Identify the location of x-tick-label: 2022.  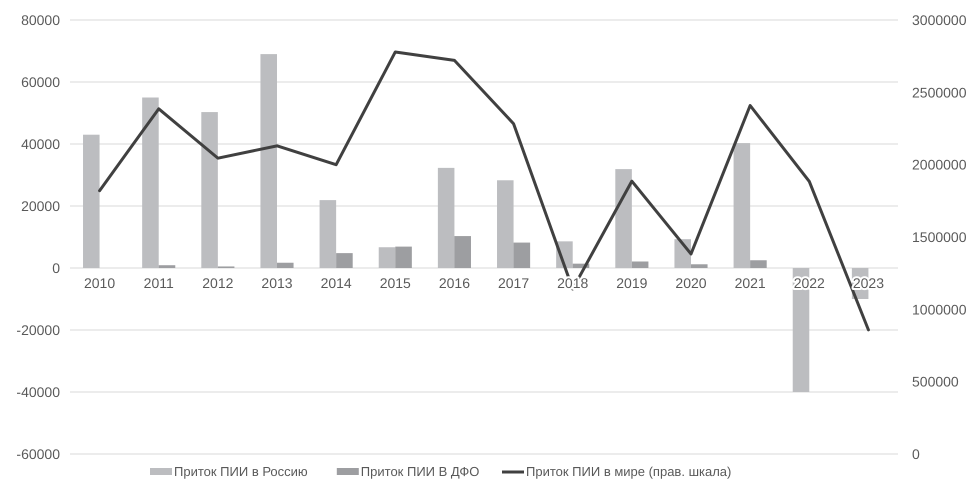
(810, 283).